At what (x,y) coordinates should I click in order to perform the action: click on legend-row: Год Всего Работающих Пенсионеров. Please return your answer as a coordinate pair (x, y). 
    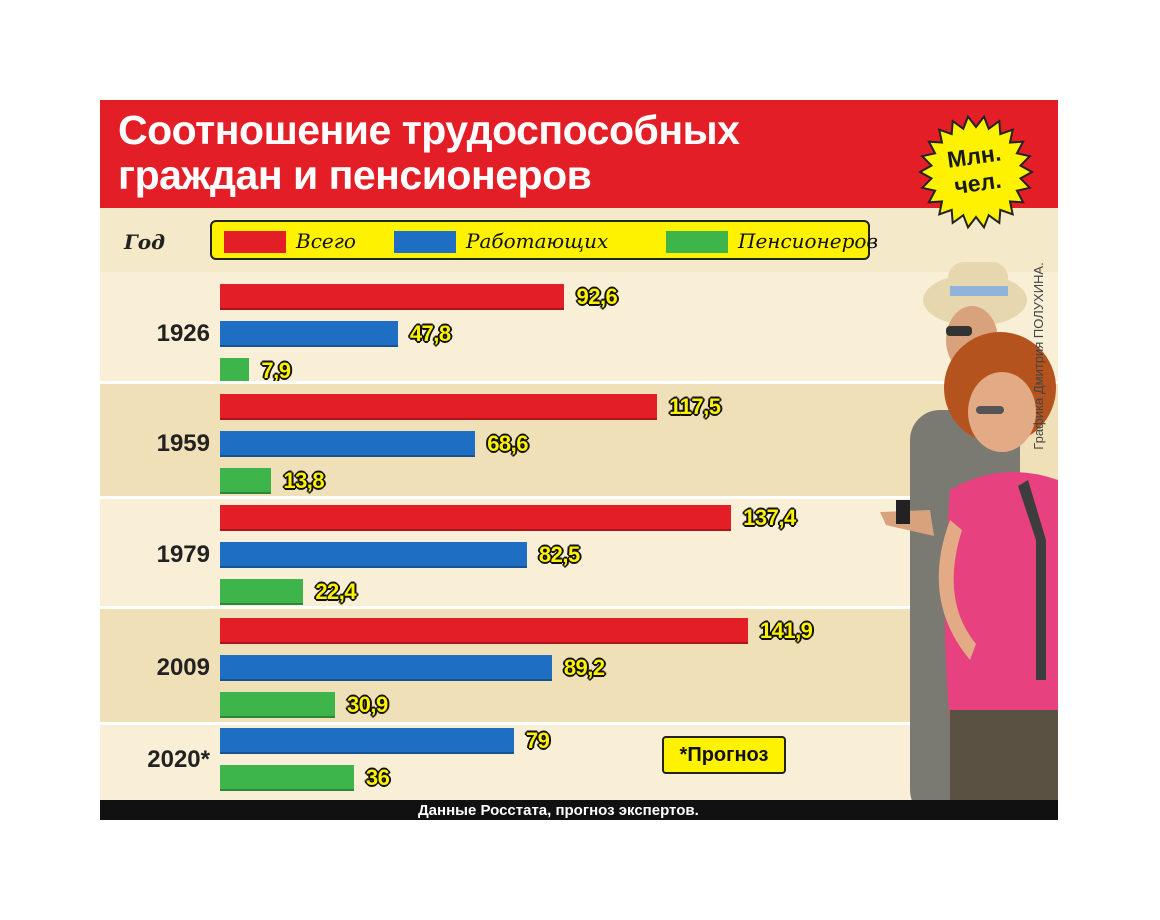
    Looking at the image, I should click on (579, 240).